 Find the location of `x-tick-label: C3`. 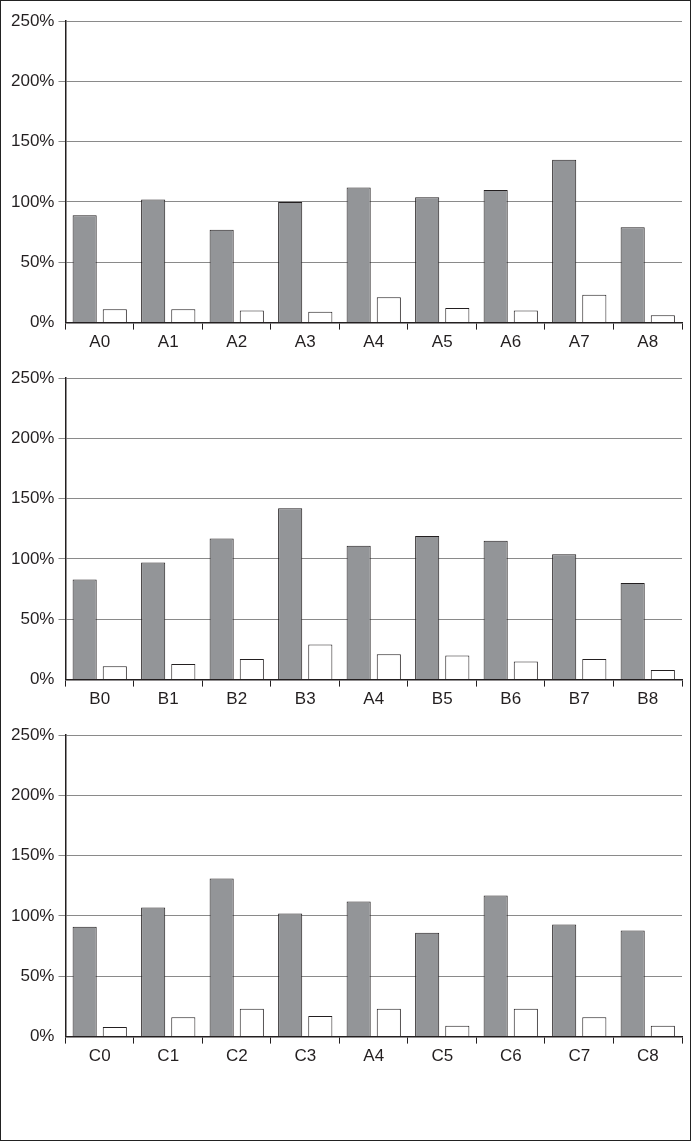

x-tick-label: C3 is located at coordinates (305, 1056).